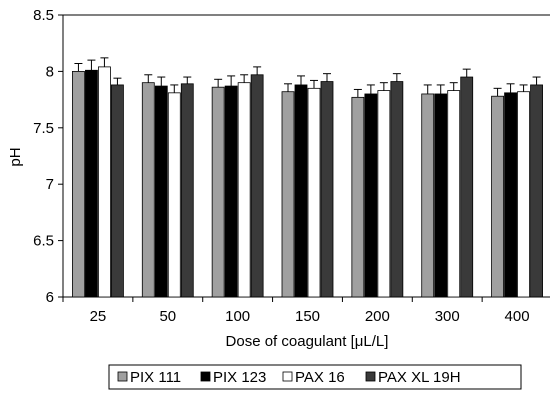  What do you see at coordinates (237, 316) in the screenshot?
I see `x-tick-label: 100` at bounding box center [237, 316].